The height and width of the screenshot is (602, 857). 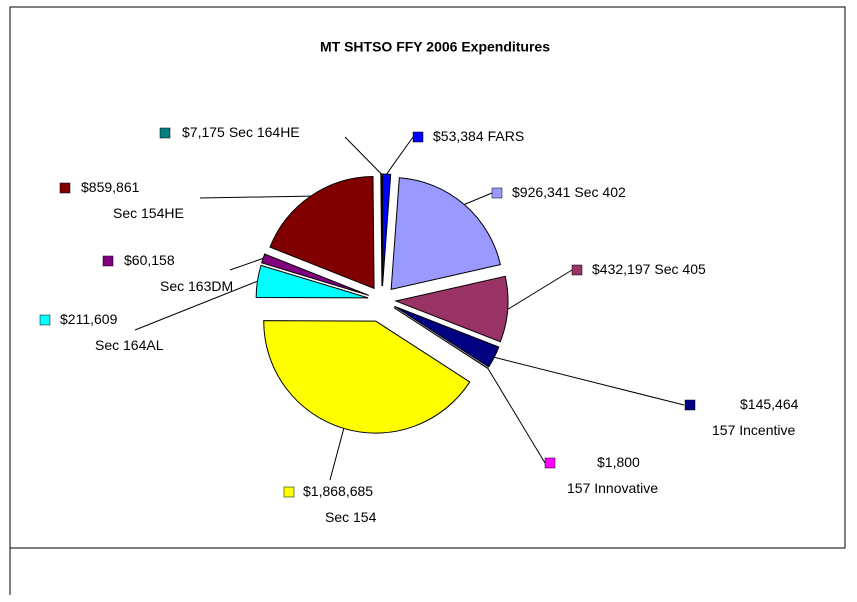 What do you see at coordinates (112, 332) in the screenshot?
I see `data-label: $211,609 Sec 164AL` at bounding box center [112, 332].